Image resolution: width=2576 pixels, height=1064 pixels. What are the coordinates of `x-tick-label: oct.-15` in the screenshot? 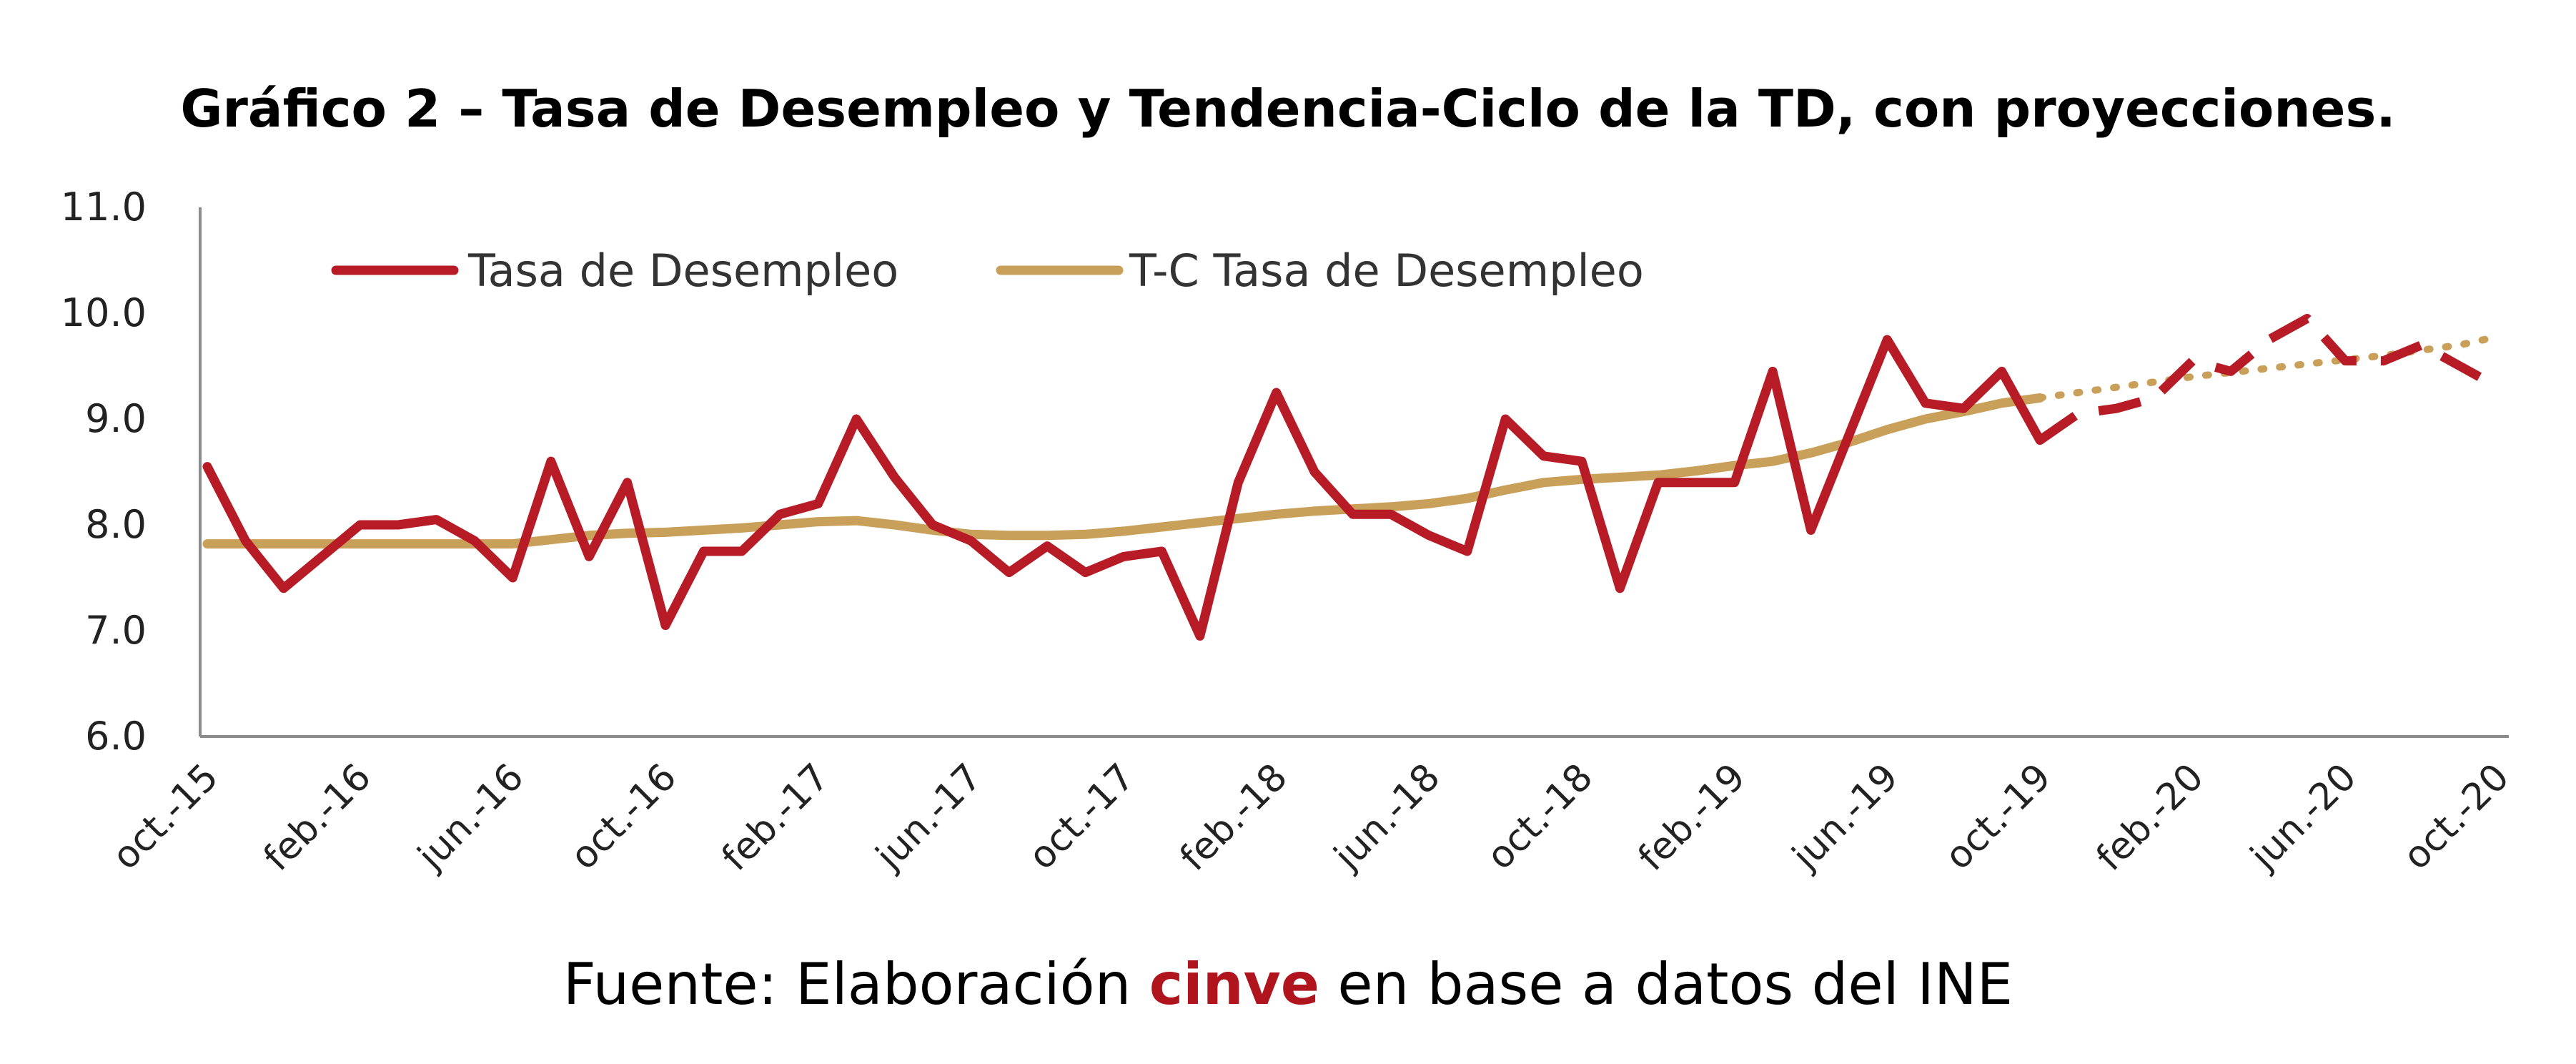 It's located at (166, 817).